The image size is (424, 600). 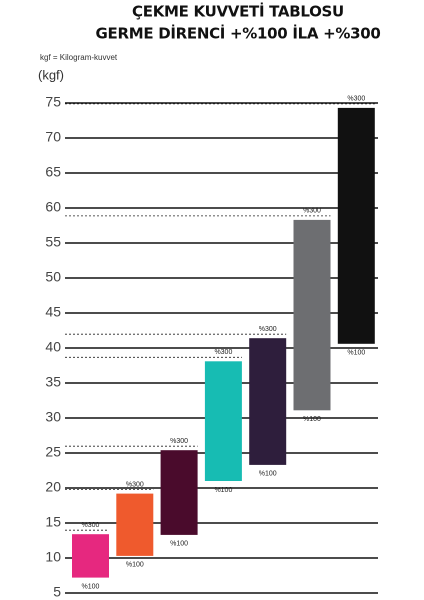 What do you see at coordinates (53, 382) in the screenshot?
I see `y-tick-label: 35` at bounding box center [53, 382].